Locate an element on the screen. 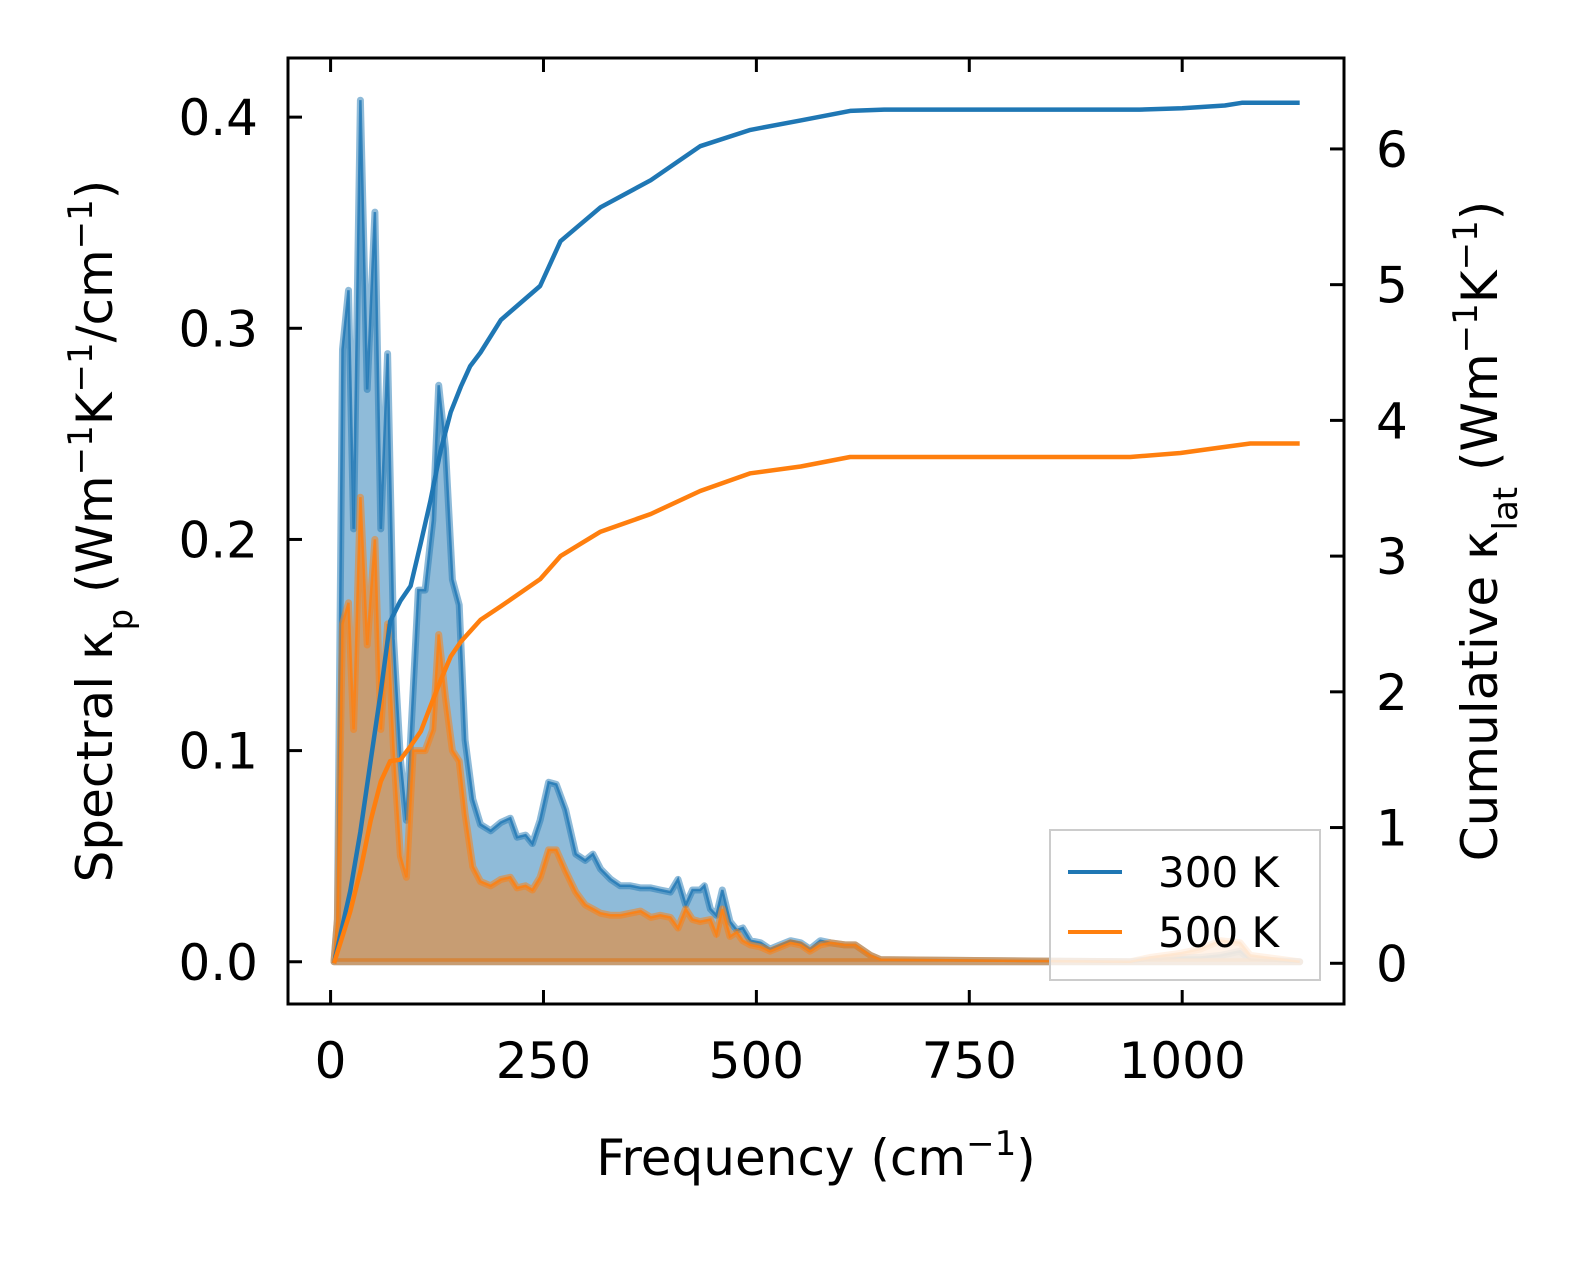 This screenshot has height=1264, width=1586. y-tick-label-left: 0.0 is located at coordinates (218, 963).